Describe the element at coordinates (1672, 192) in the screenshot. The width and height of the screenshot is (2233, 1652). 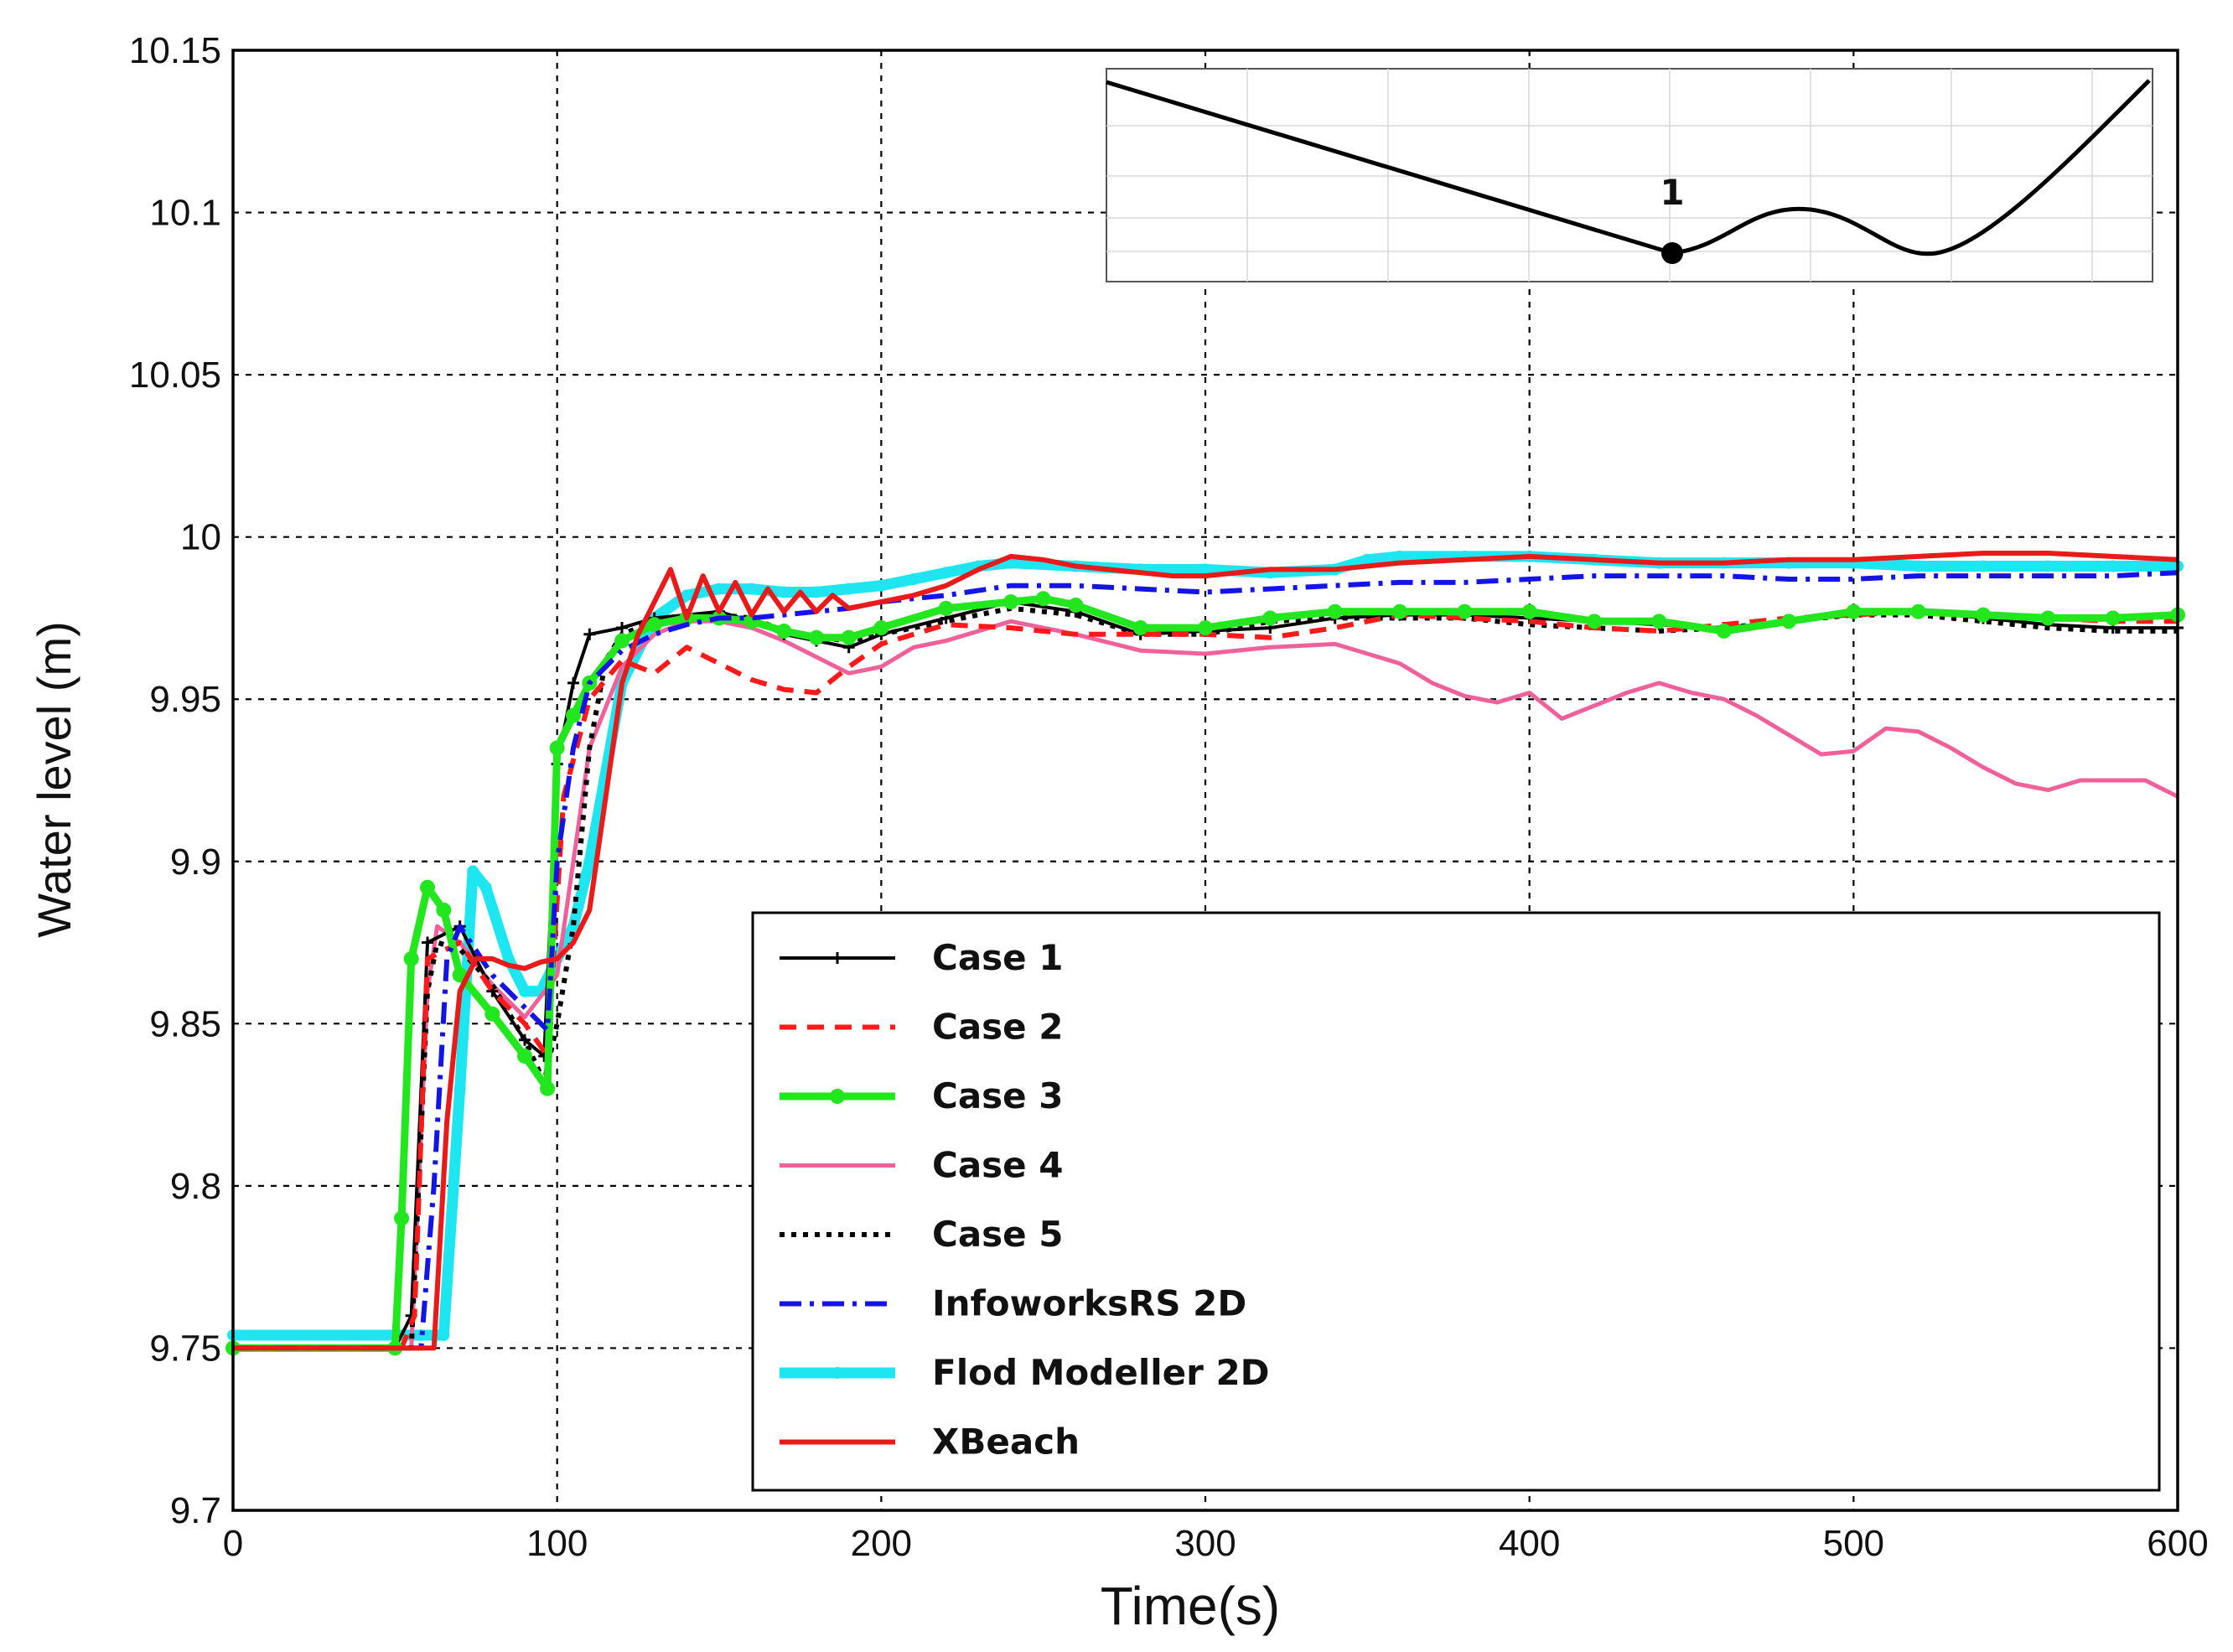
I see `inset-marker-label: 1` at that location.